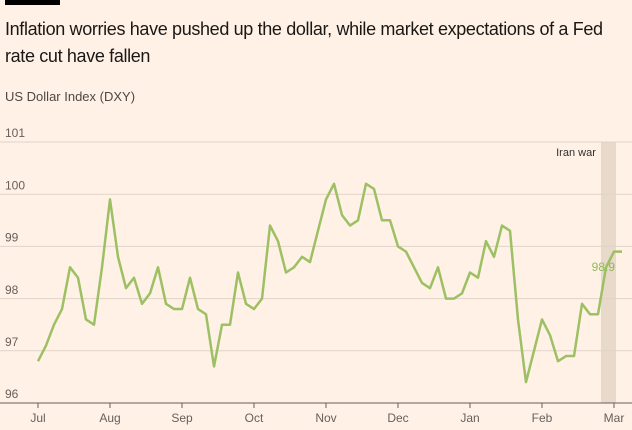  I want to click on x-tick-label: Sep, so click(182, 418).